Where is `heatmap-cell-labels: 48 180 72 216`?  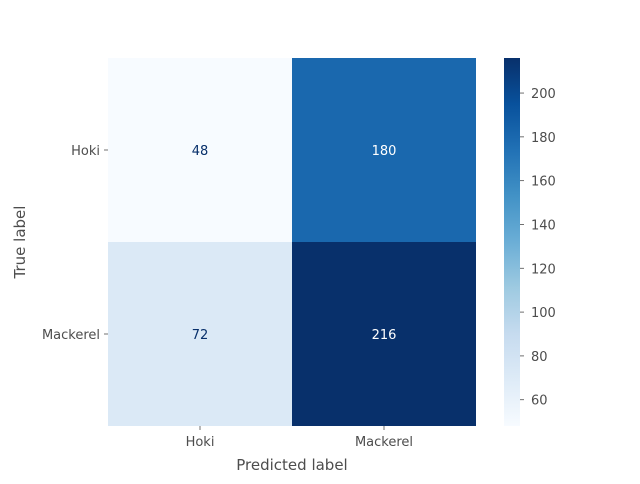
heatmap-cell-labels: 48 180 72 216 is located at coordinates (294, 243).